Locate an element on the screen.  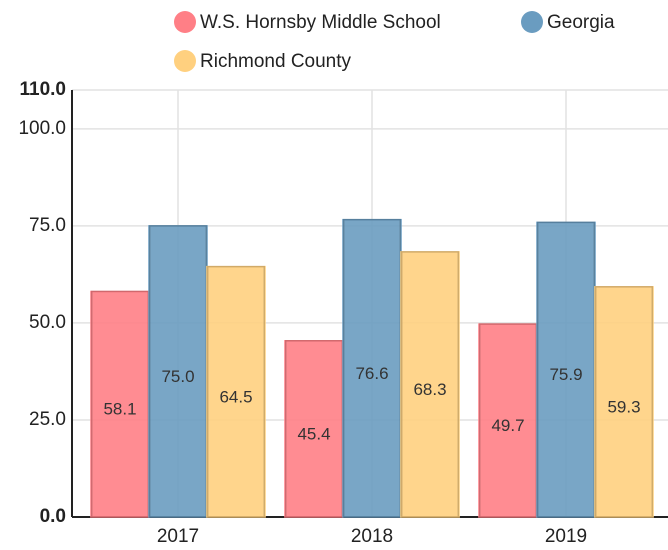
data-label: 64.5 is located at coordinates (235, 396).